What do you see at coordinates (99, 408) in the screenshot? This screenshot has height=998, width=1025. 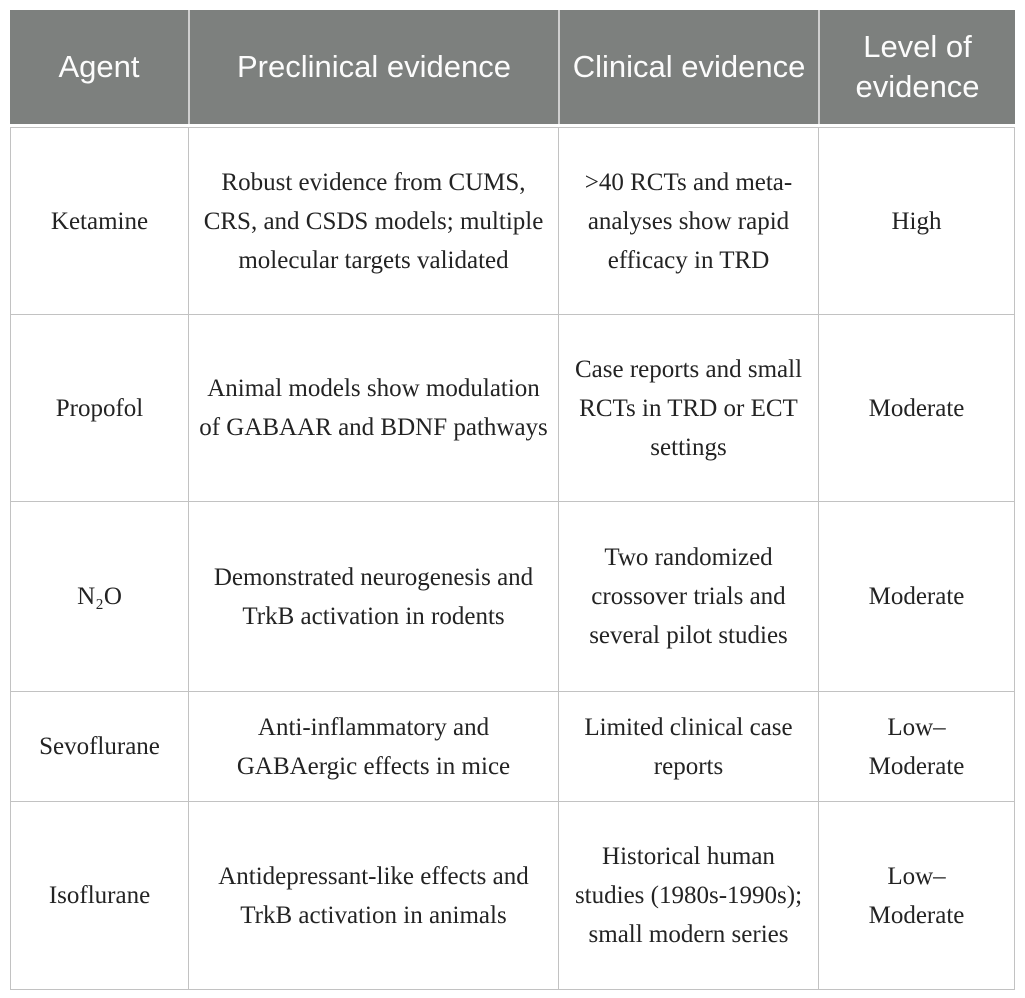 I see `agent-cell: Propofol` at bounding box center [99, 408].